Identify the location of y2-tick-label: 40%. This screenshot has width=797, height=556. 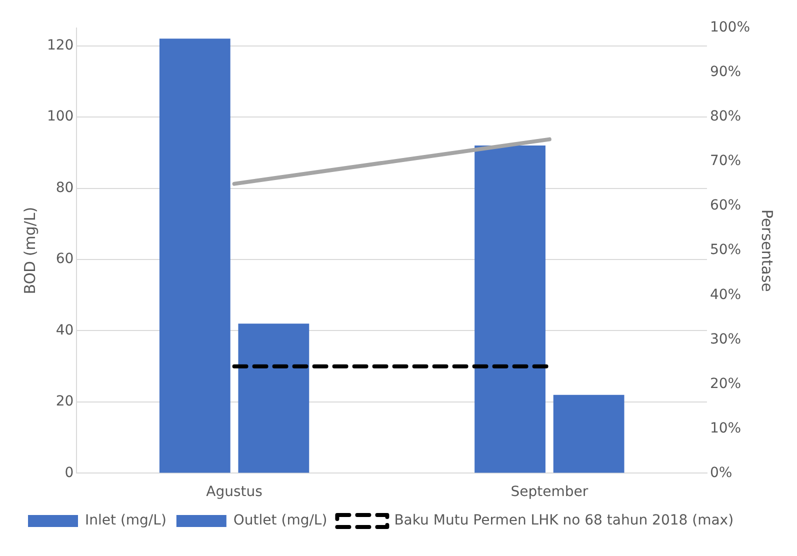
(726, 294).